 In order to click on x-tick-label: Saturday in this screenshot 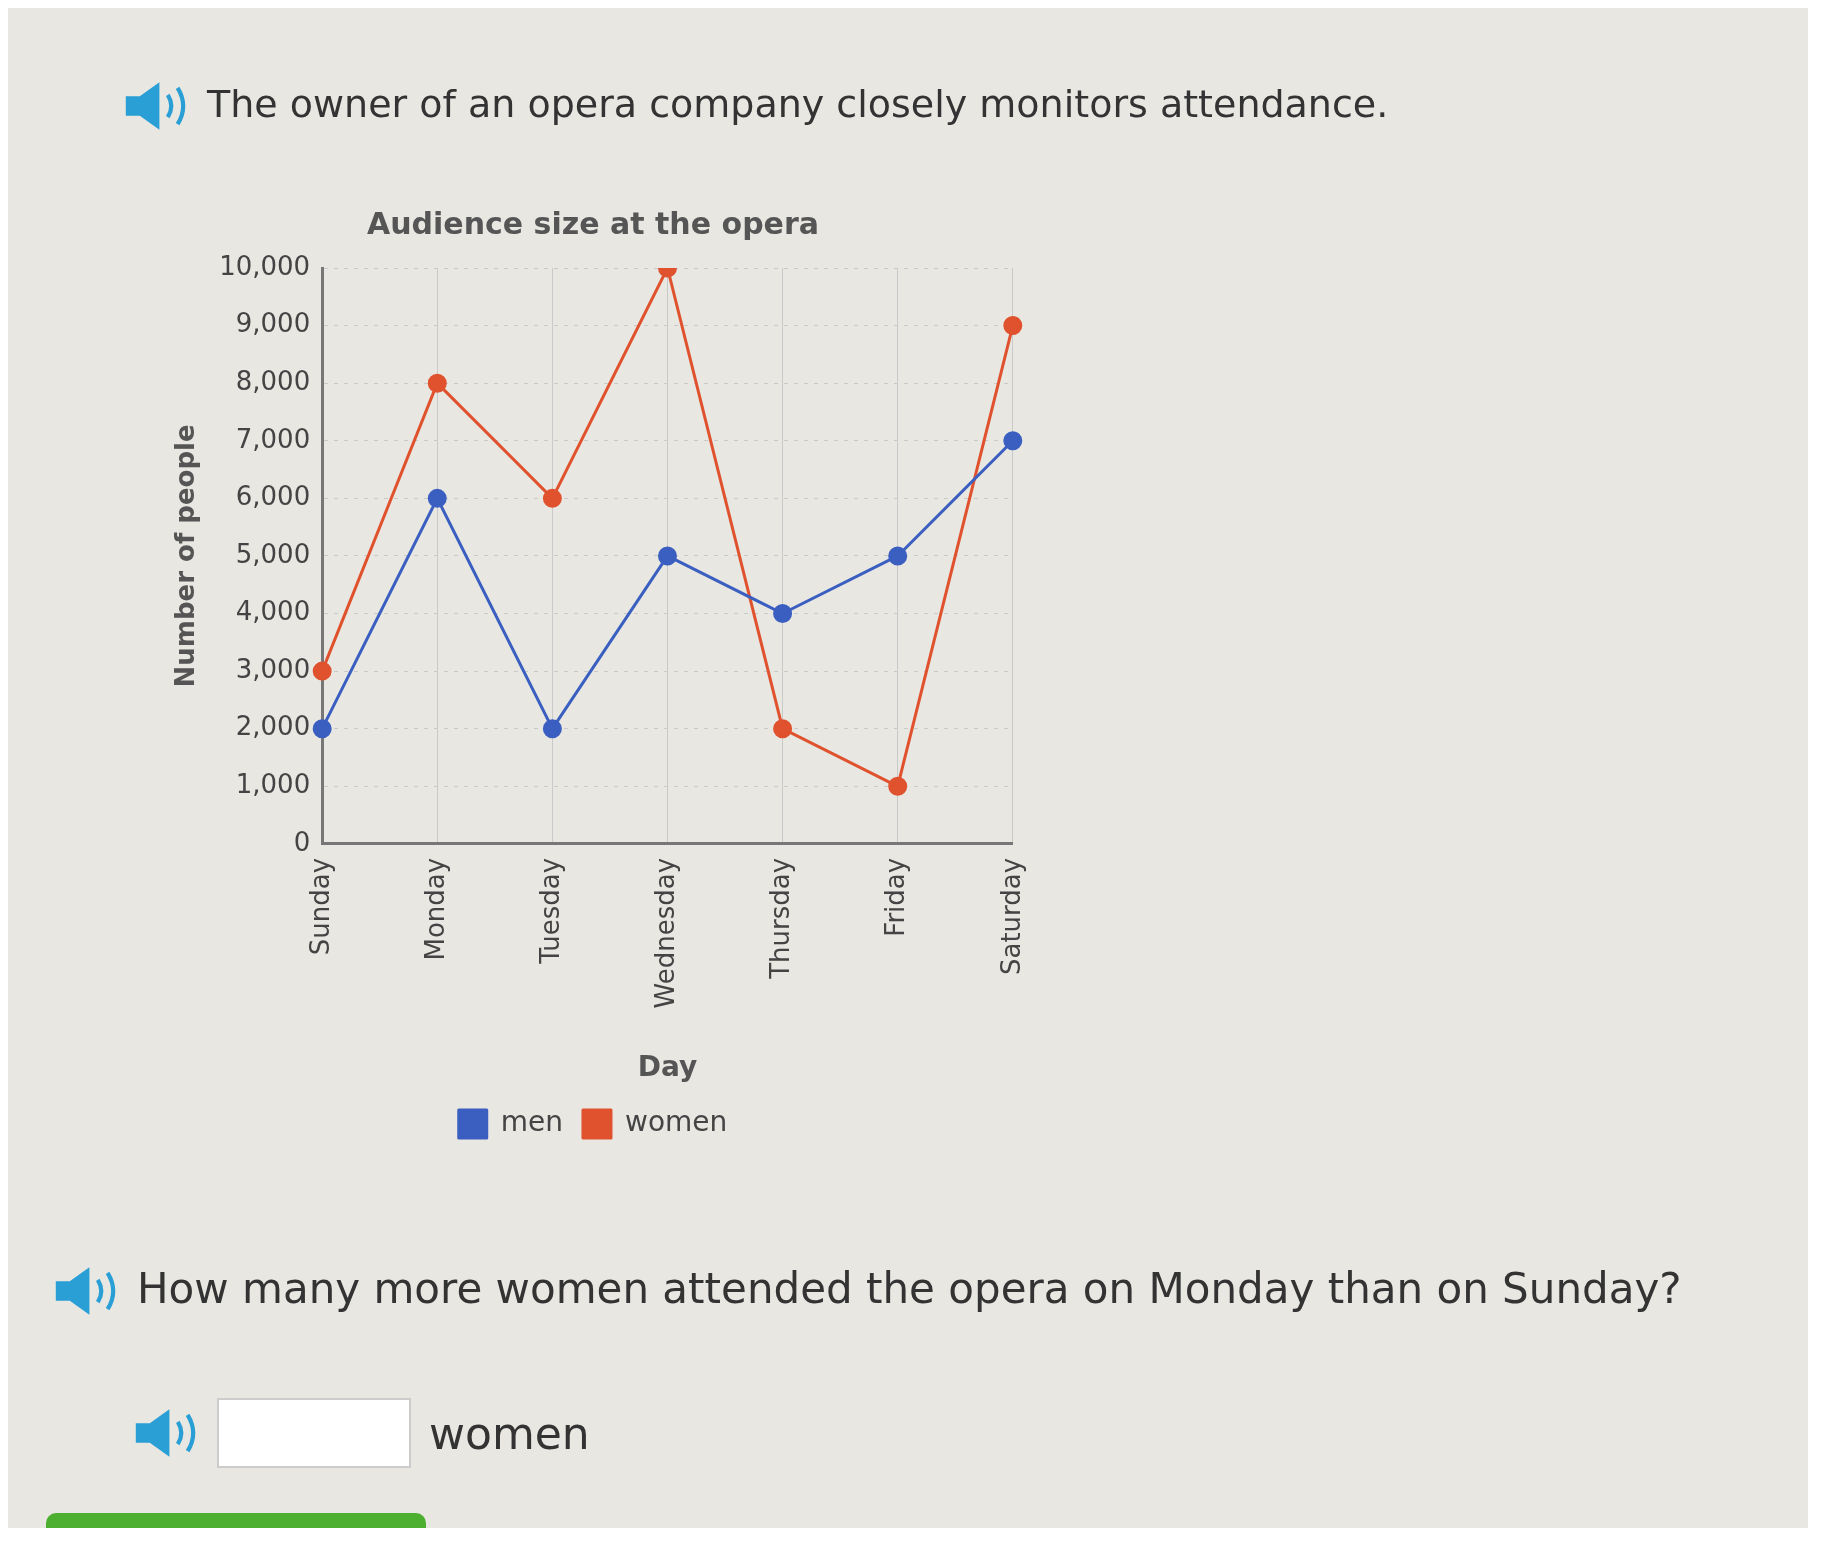, I will do `click(1010, 916)`.